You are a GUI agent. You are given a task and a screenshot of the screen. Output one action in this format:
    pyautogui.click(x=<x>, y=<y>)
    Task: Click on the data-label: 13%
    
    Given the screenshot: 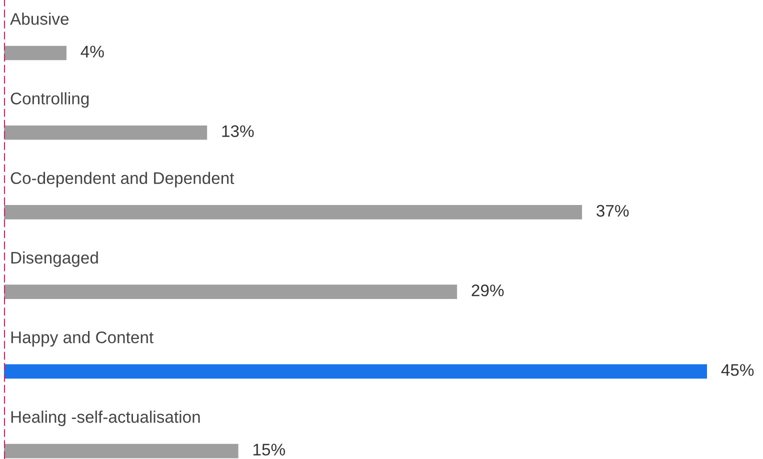 What is the action you would take?
    pyautogui.click(x=238, y=131)
    